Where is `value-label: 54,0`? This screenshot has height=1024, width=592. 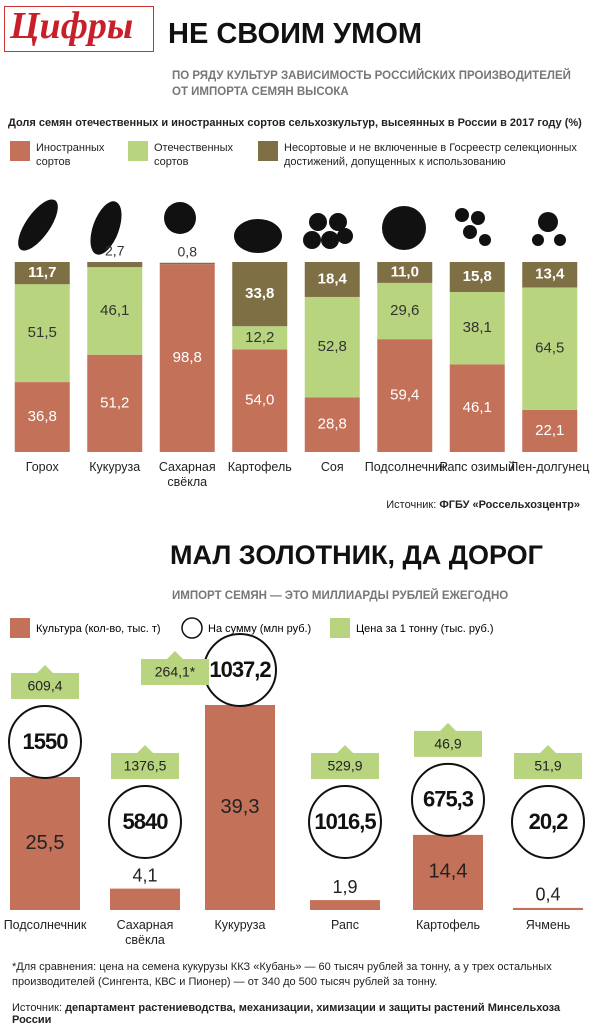 value-label: 54,0 is located at coordinates (259, 400).